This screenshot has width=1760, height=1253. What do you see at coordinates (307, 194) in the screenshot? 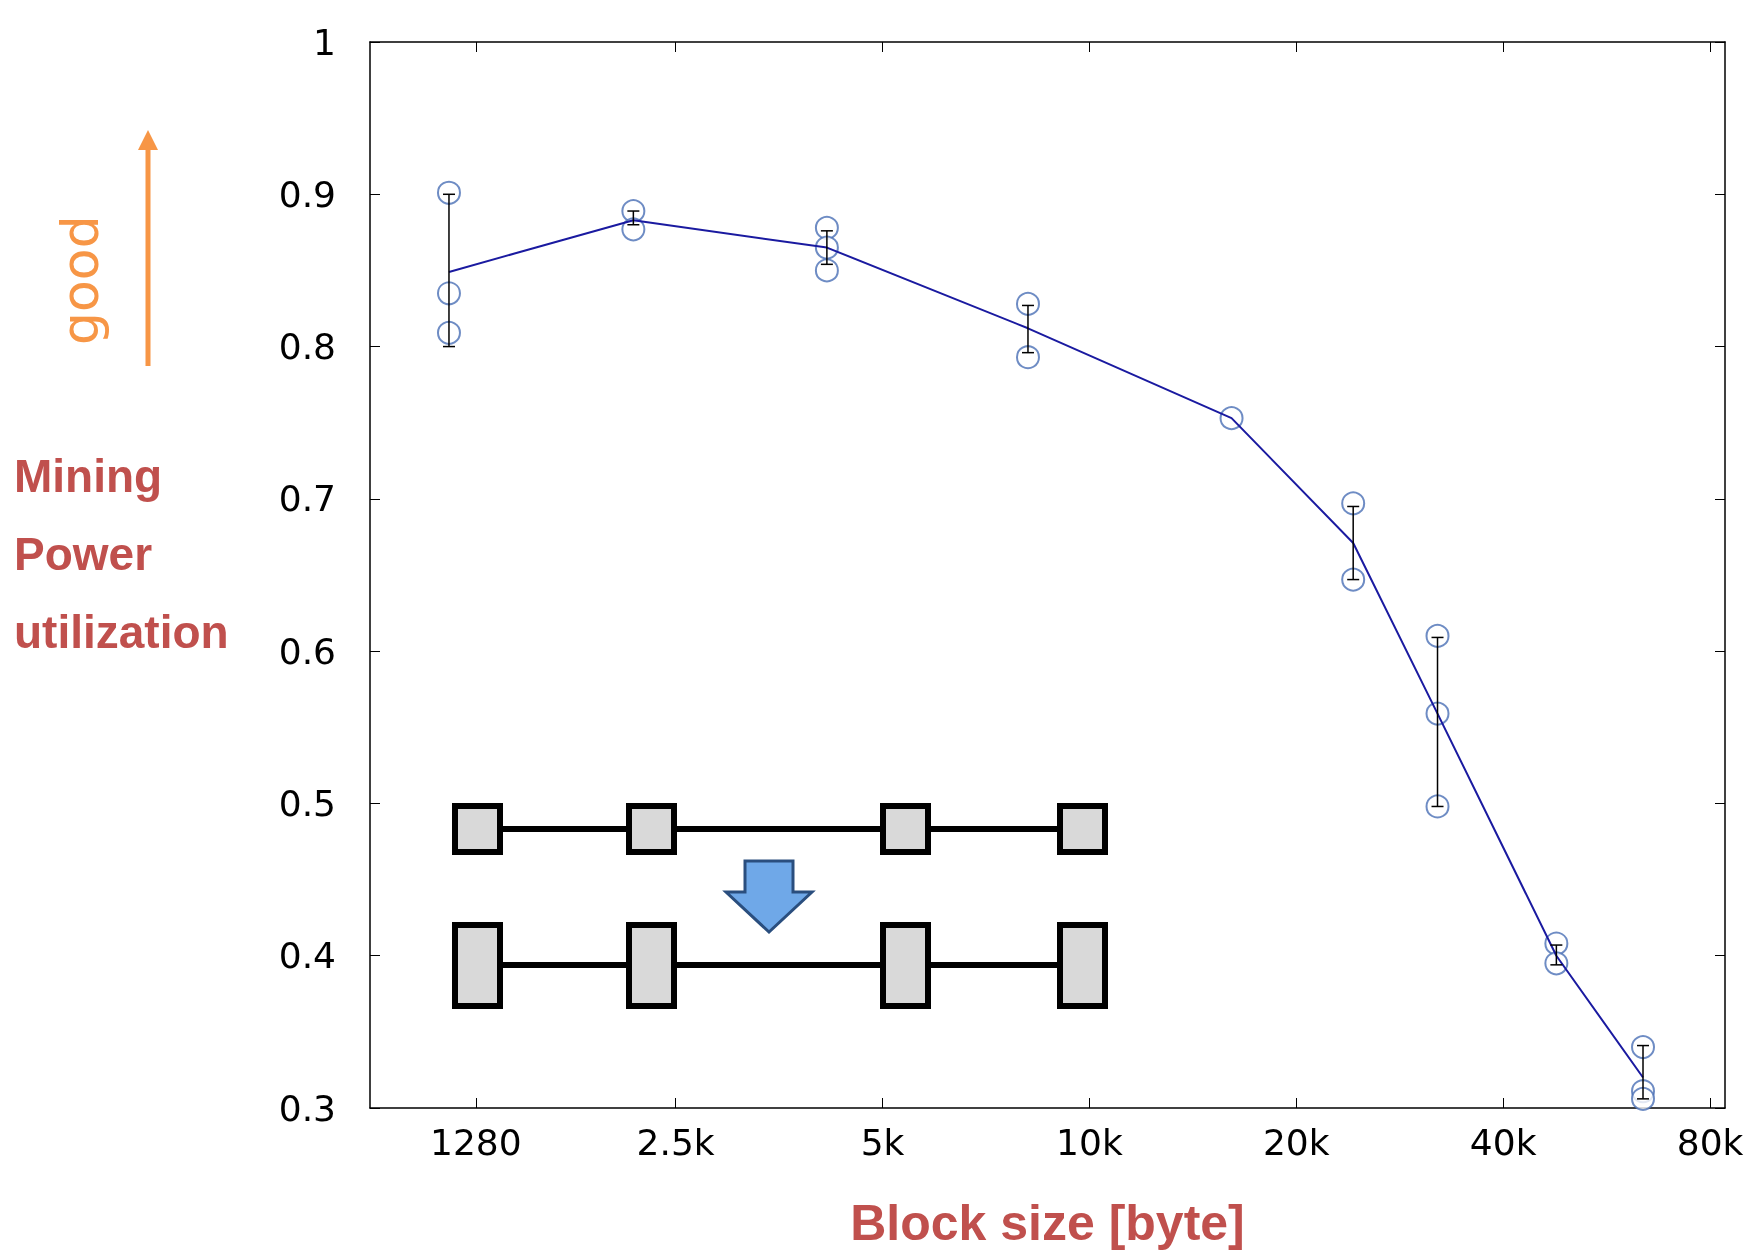
I see `y-tick-label: 0.9` at bounding box center [307, 194].